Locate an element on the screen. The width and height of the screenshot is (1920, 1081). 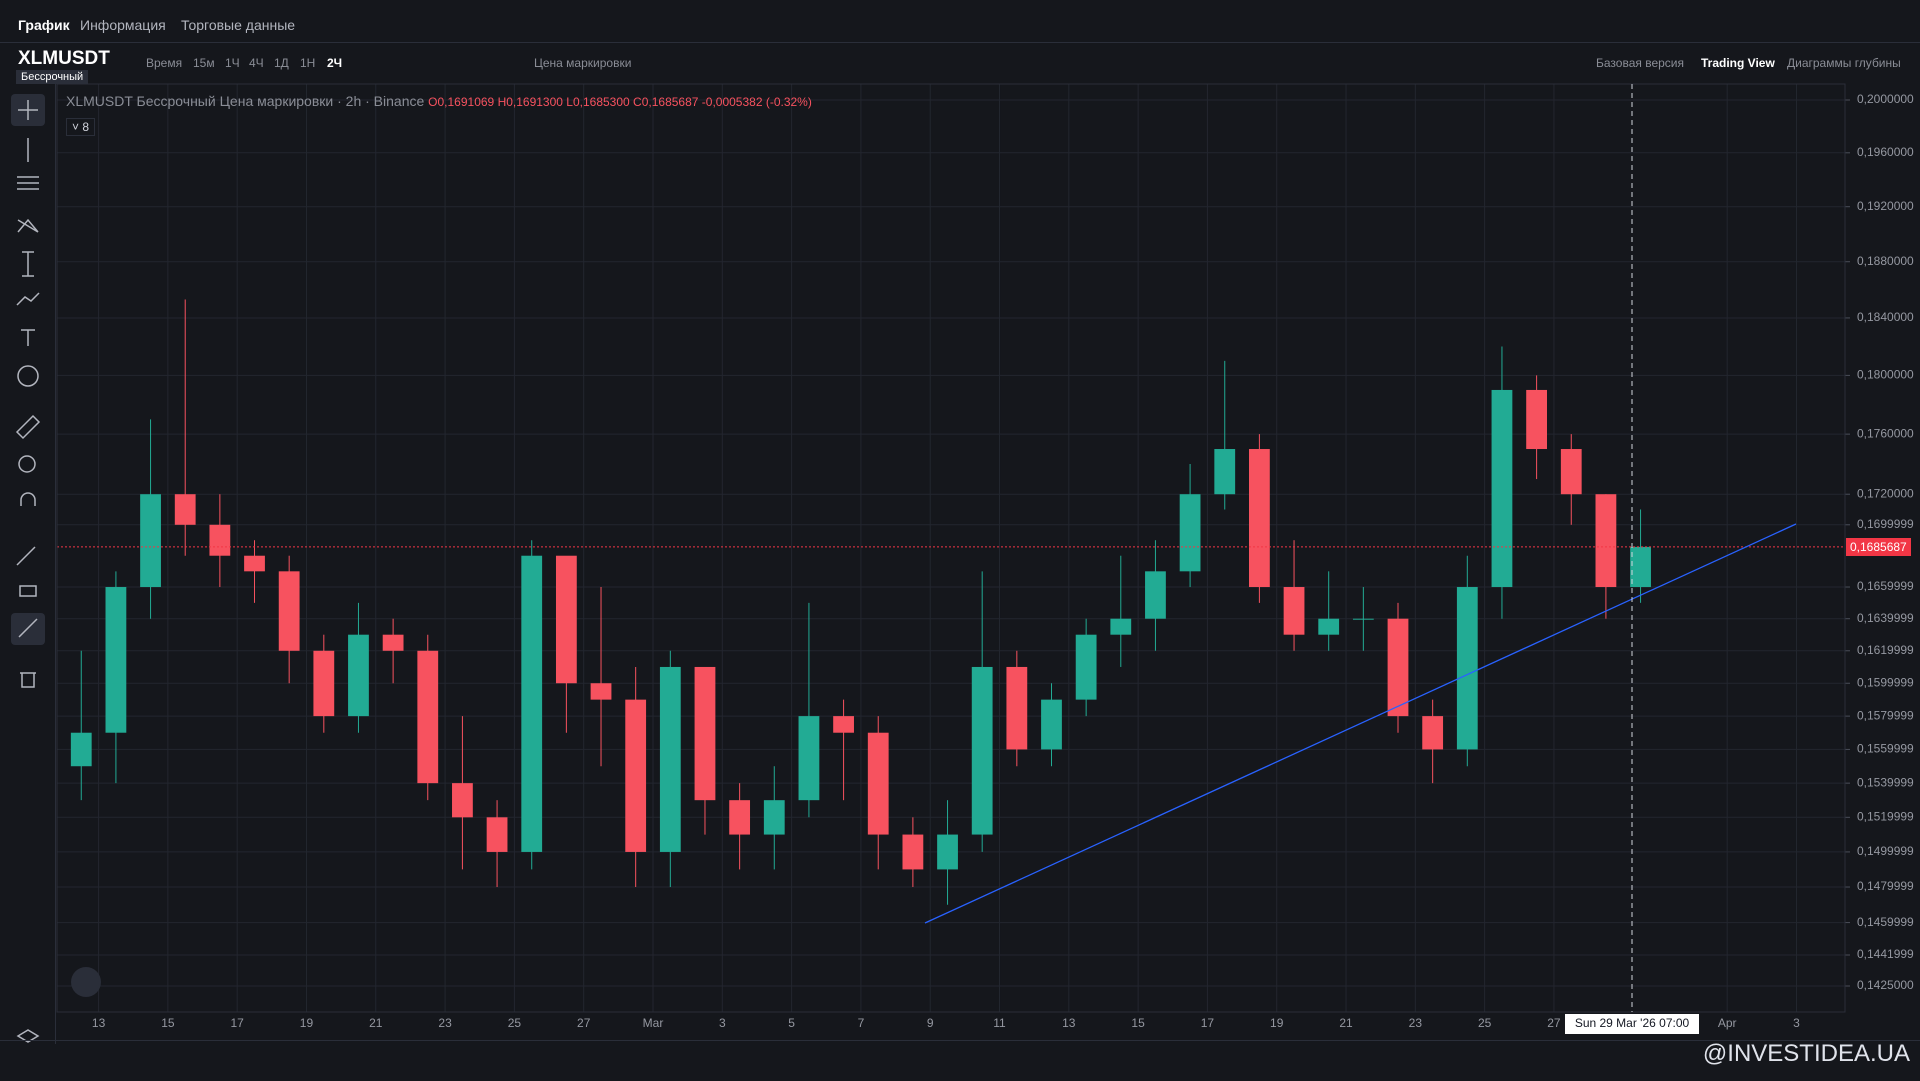
y-tick-label: 0,1579999 is located at coordinates (1885, 715).